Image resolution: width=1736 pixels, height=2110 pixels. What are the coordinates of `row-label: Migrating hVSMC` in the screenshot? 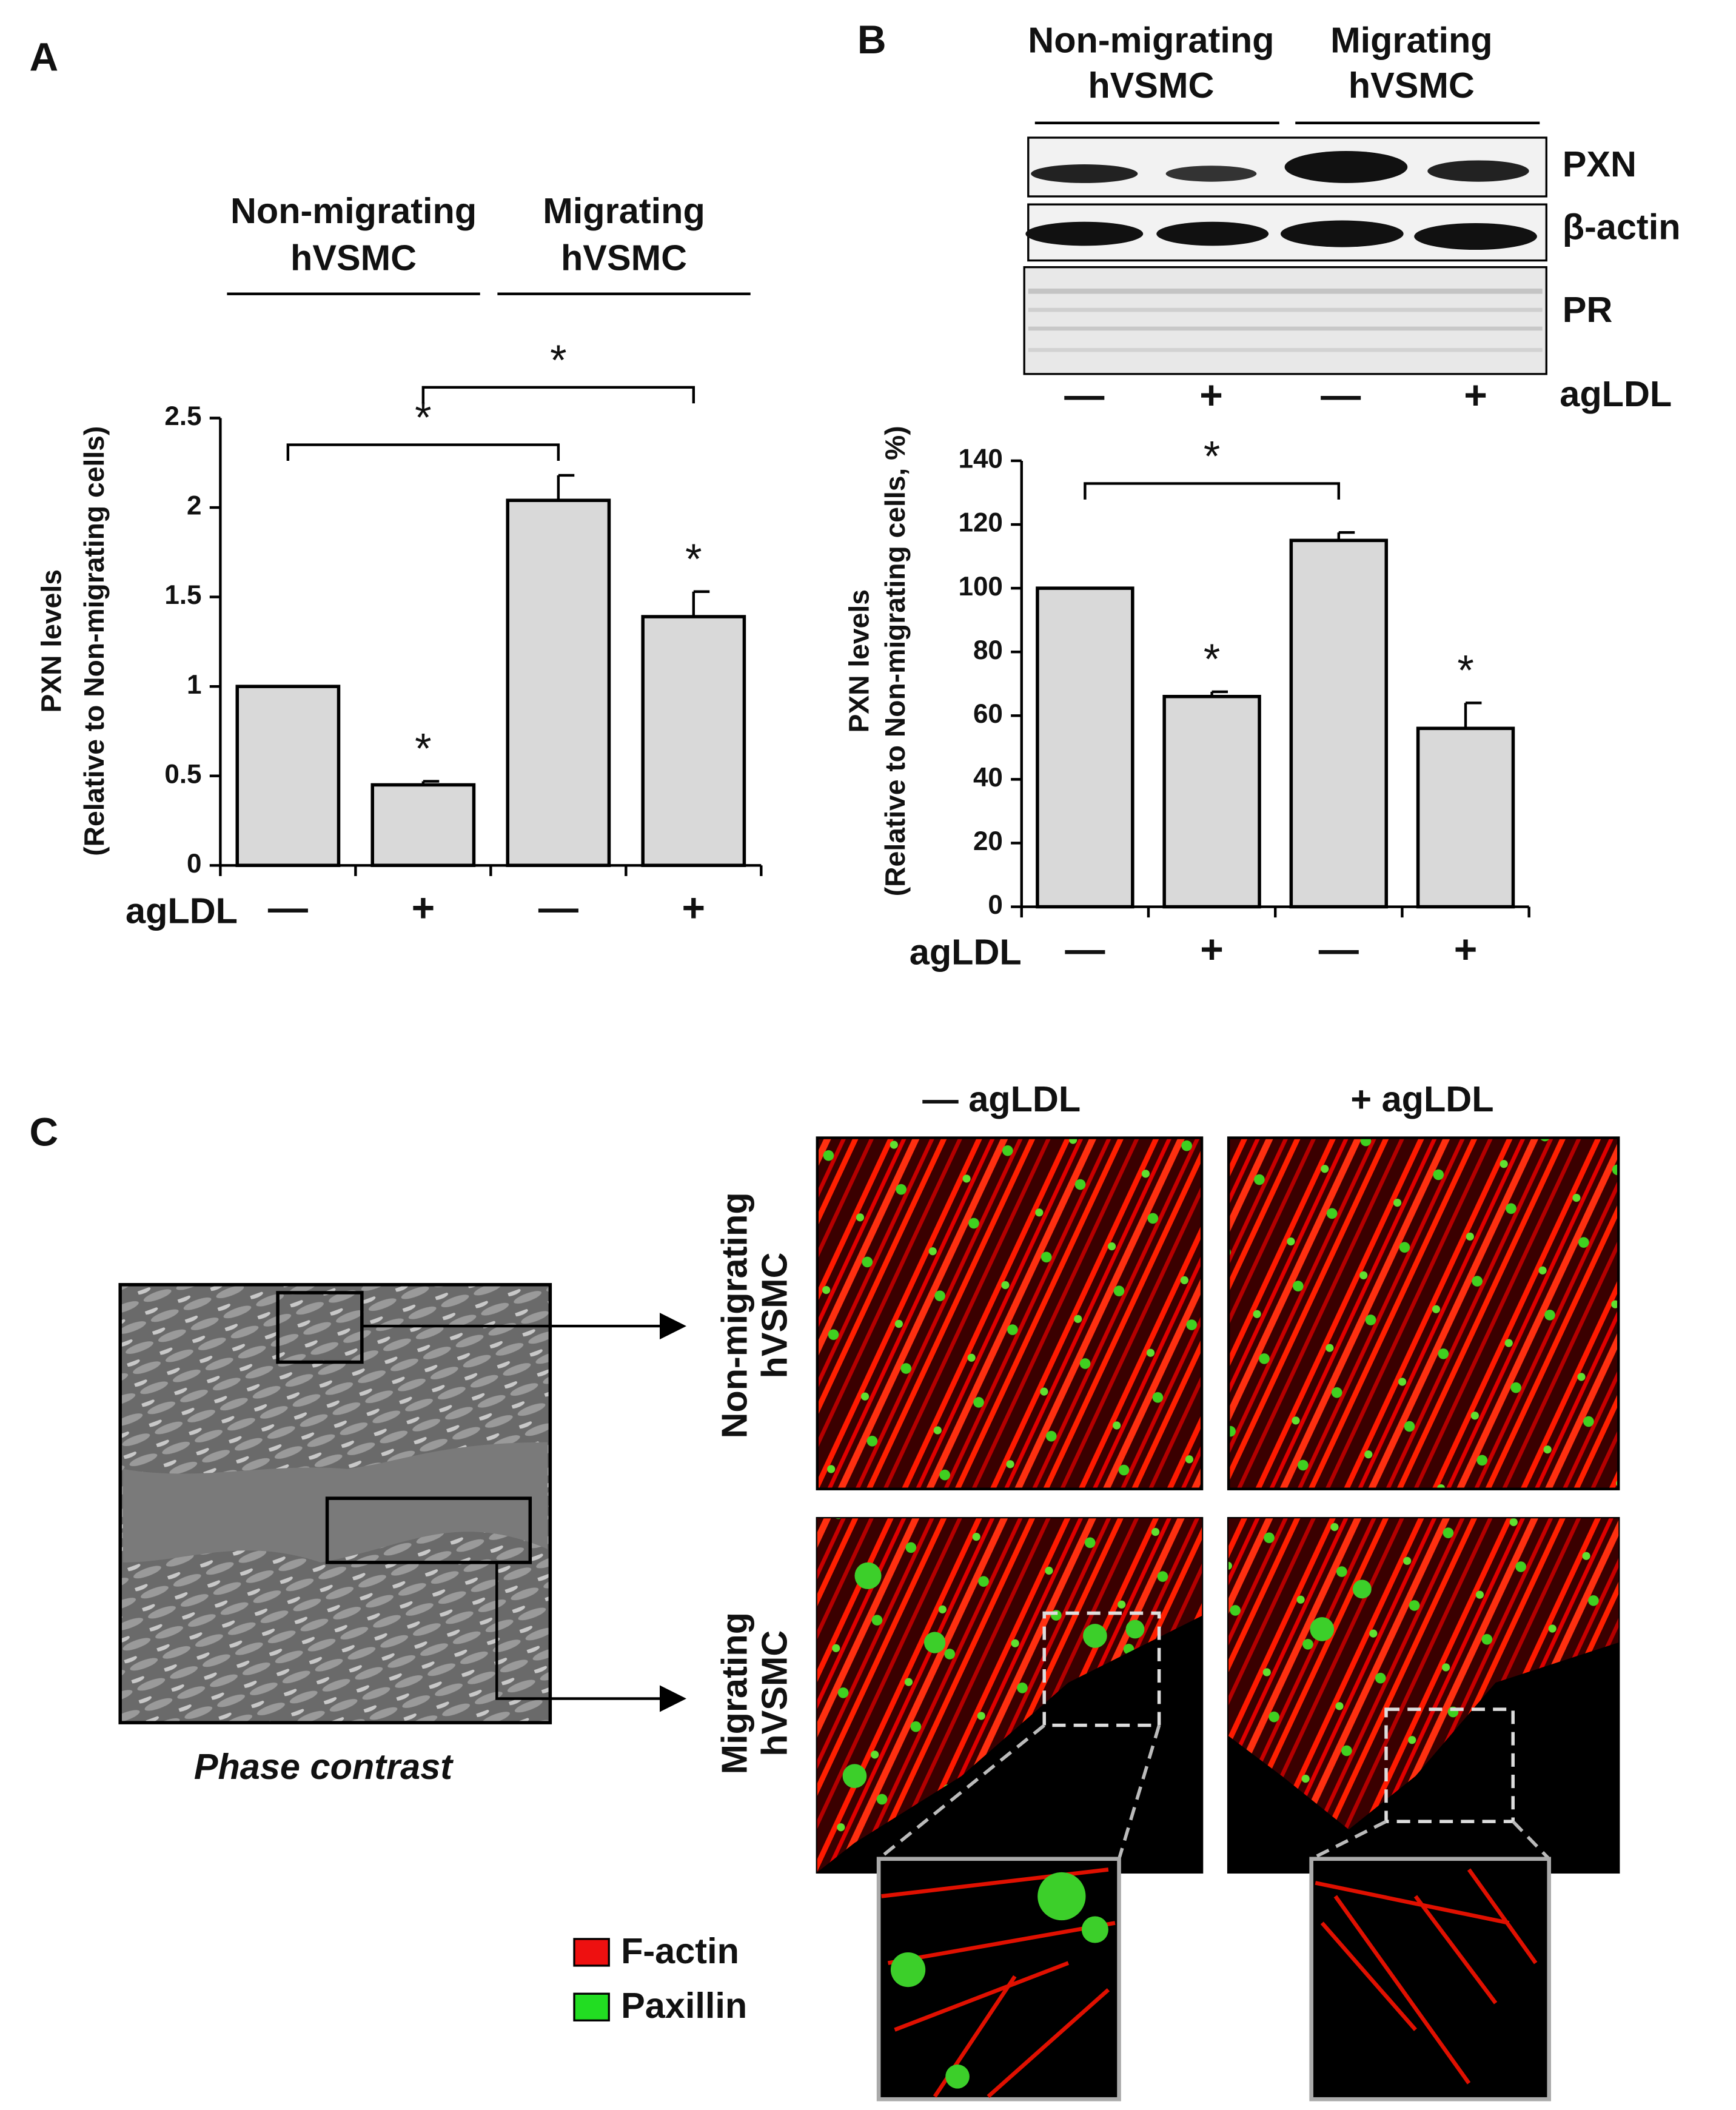 It's located at (754, 1693).